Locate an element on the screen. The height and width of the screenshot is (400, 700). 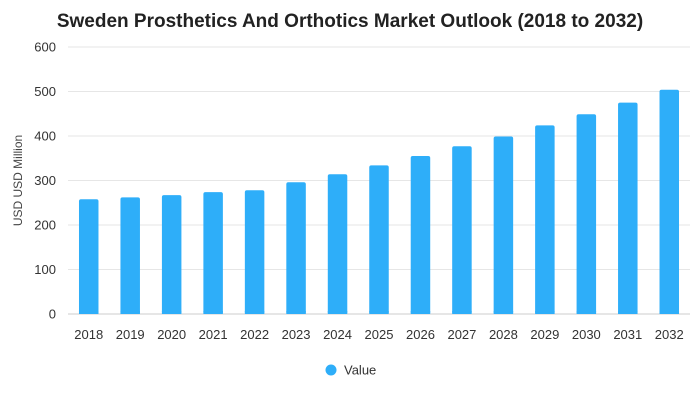
x-tick-label: 2029 is located at coordinates (544, 334).